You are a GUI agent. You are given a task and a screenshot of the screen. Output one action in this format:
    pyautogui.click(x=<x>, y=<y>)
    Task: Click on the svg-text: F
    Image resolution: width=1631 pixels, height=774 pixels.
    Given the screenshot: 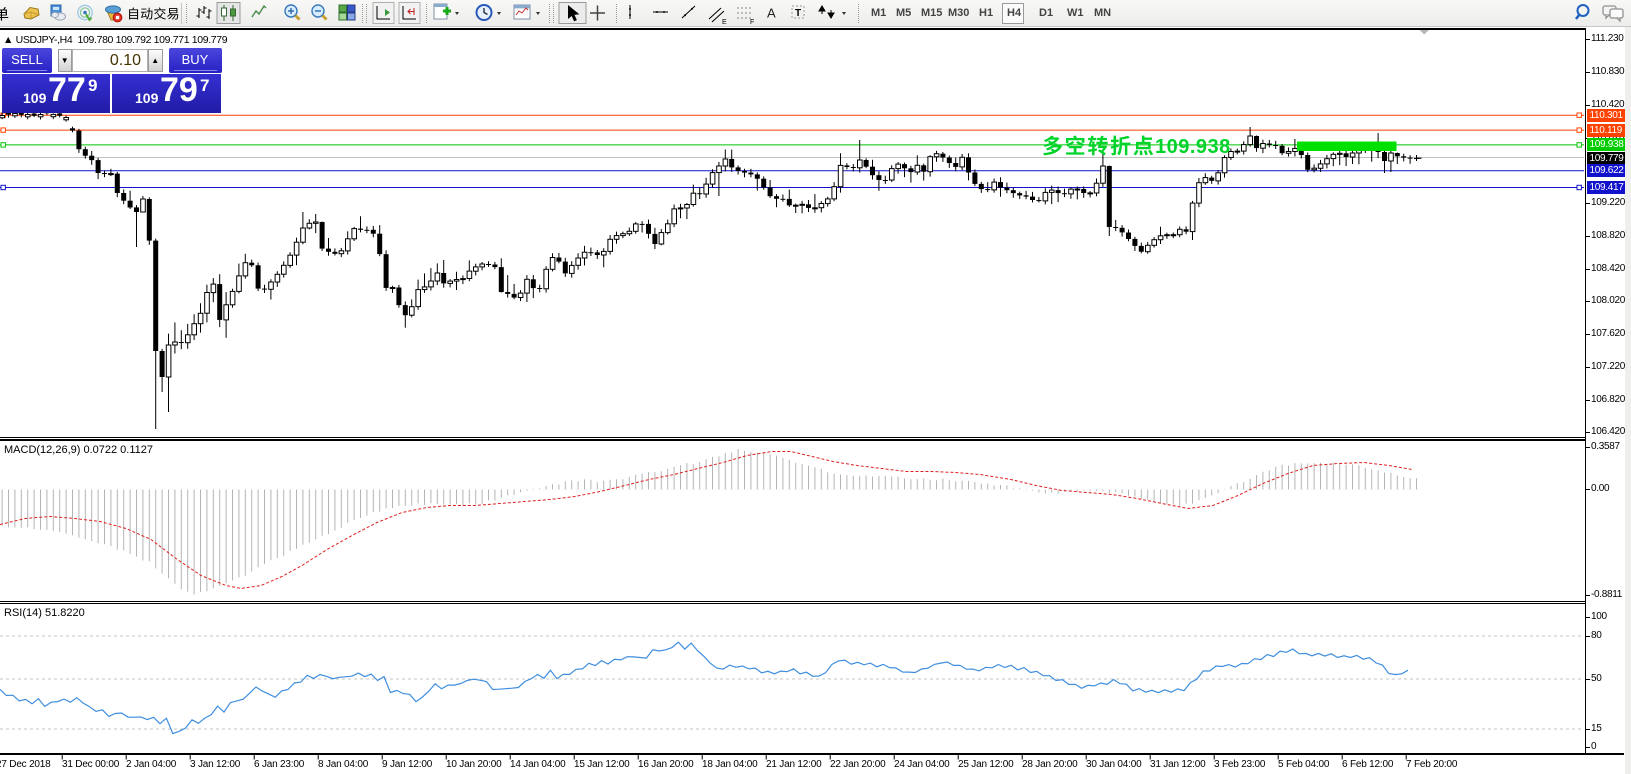 What is the action you would take?
    pyautogui.click(x=752, y=22)
    